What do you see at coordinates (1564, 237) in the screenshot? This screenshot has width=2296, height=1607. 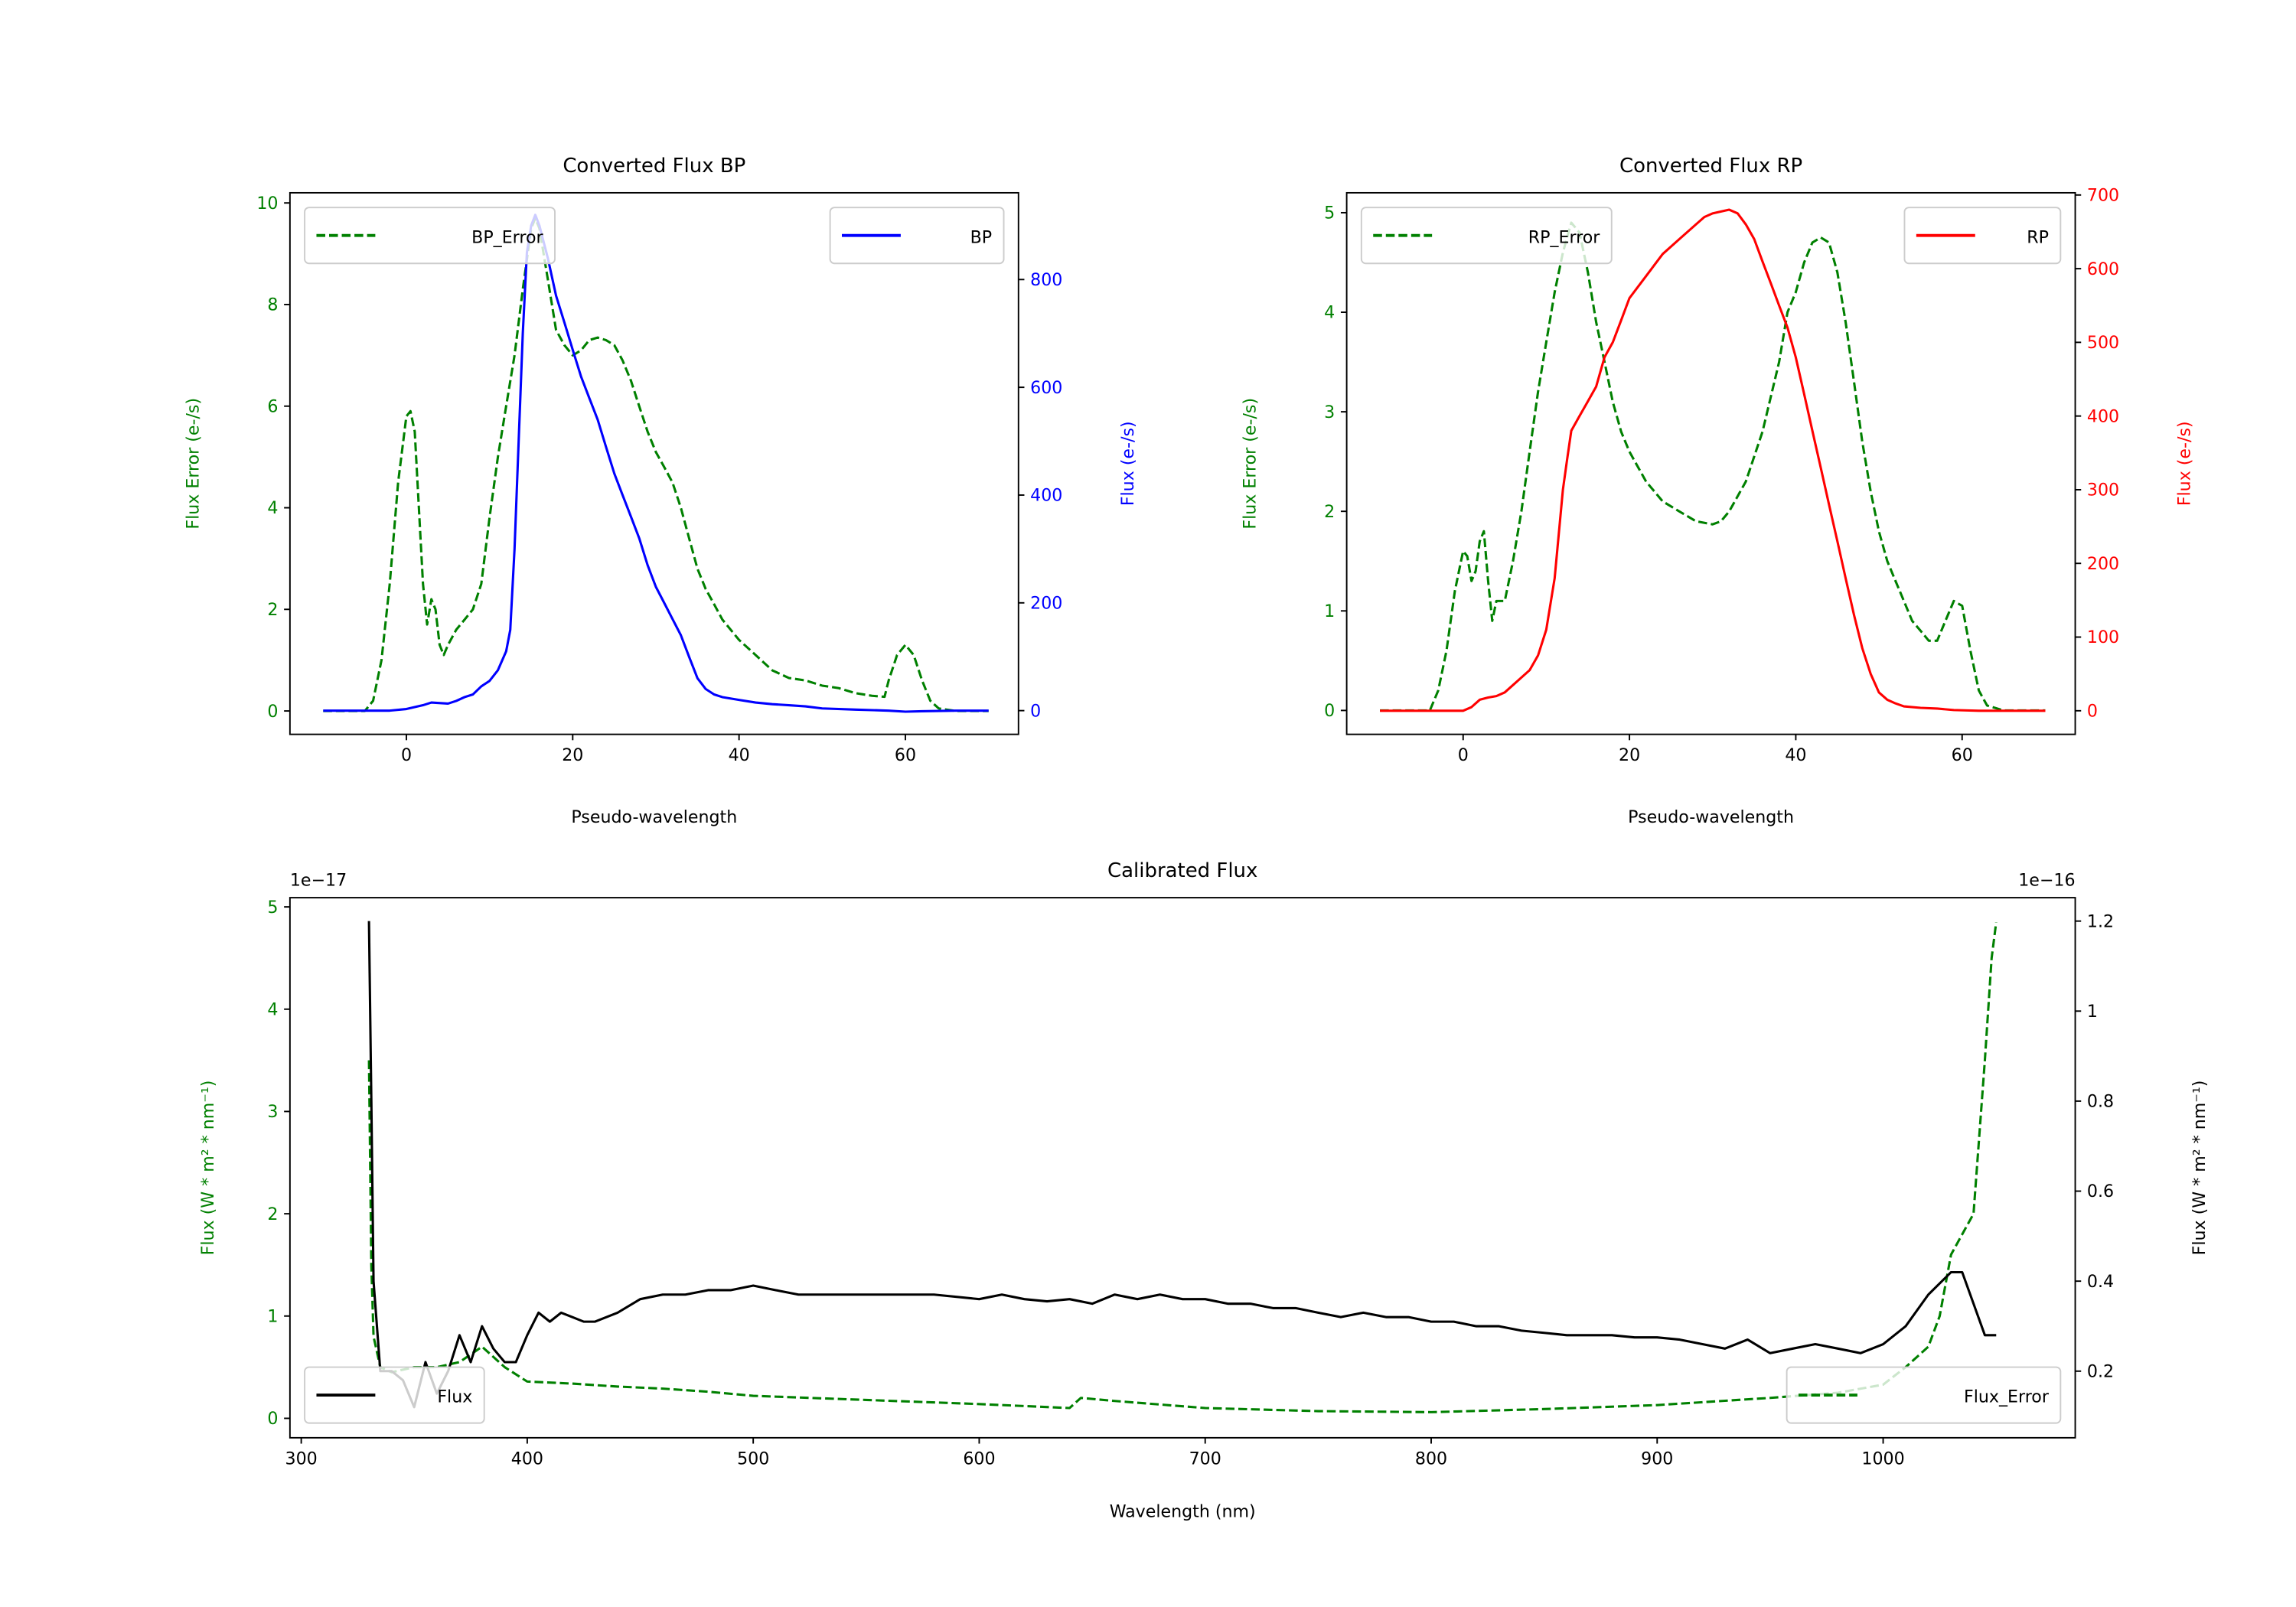 I see `legend-label: RP_Error` at bounding box center [1564, 237].